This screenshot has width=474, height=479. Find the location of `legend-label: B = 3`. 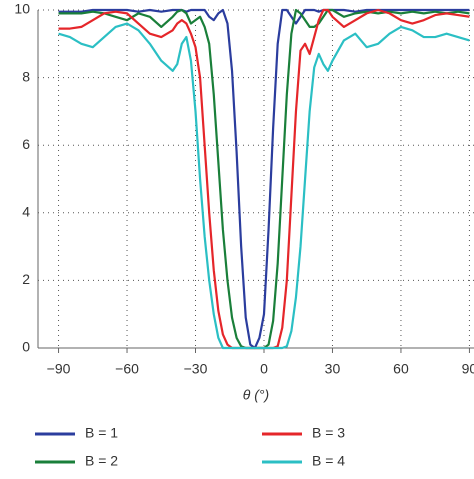

legend-label: B = 3 is located at coordinates (328, 433).